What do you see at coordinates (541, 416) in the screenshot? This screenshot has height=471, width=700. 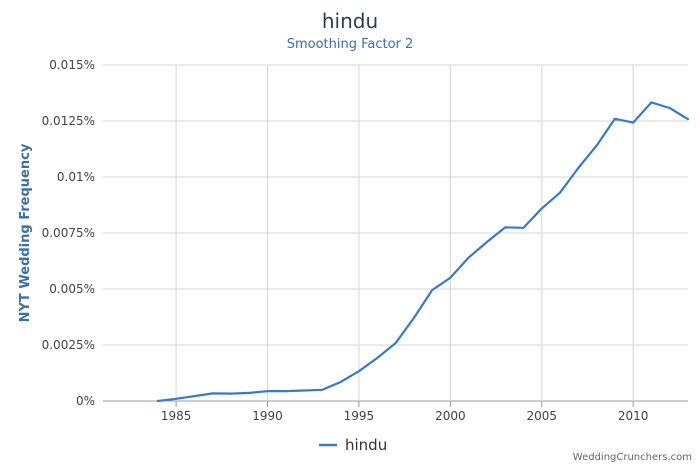 I see `x-tick-label: 2005` at bounding box center [541, 416].